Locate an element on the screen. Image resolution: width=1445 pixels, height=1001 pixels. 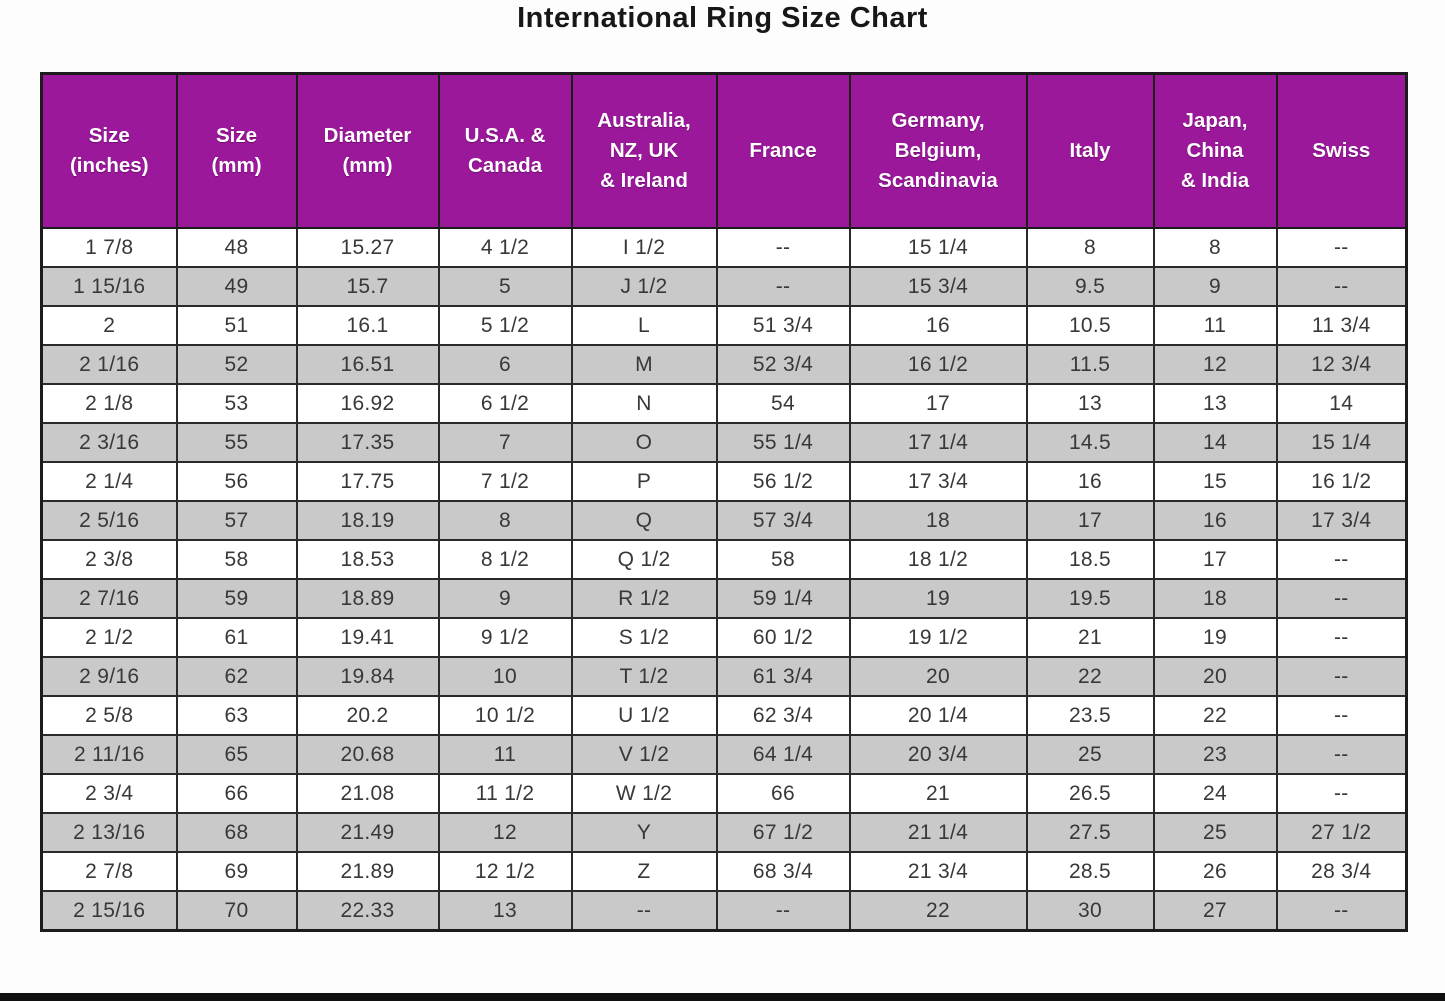
table-cell: 1 7/8 is located at coordinates (109, 247).